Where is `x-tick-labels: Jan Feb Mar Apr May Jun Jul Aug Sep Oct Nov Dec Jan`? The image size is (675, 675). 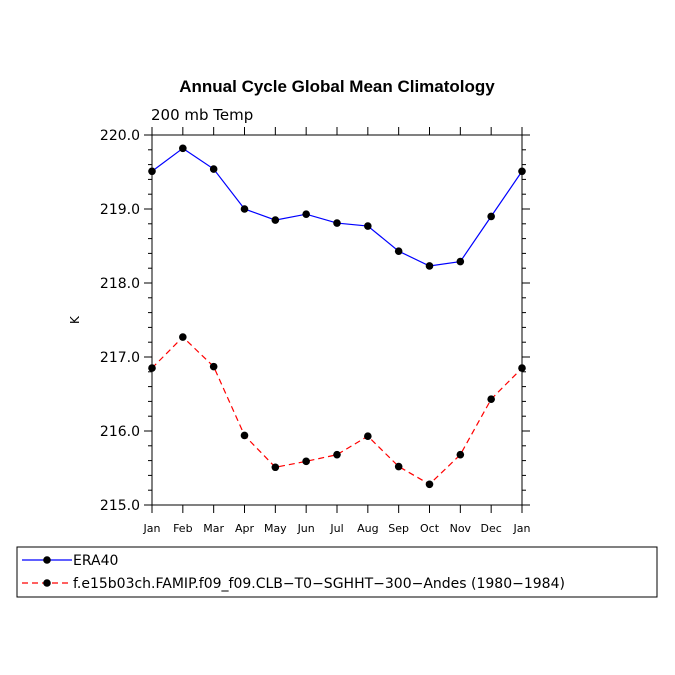 x-tick-labels: Jan Feb Mar Apr May Jun Jul Aug Sep Oct Nov Dec Jan is located at coordinates (337, 528).